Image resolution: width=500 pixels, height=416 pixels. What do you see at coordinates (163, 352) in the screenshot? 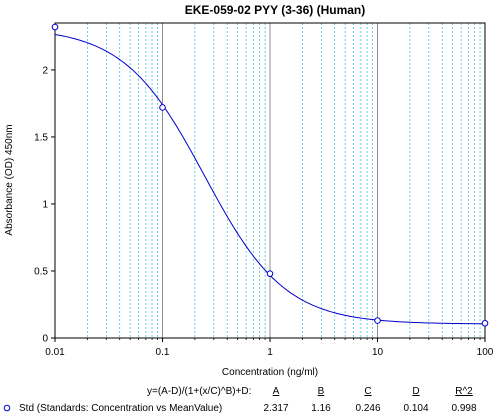
I see `x-tick-label: 0.1` at bounding box center [163, 352].